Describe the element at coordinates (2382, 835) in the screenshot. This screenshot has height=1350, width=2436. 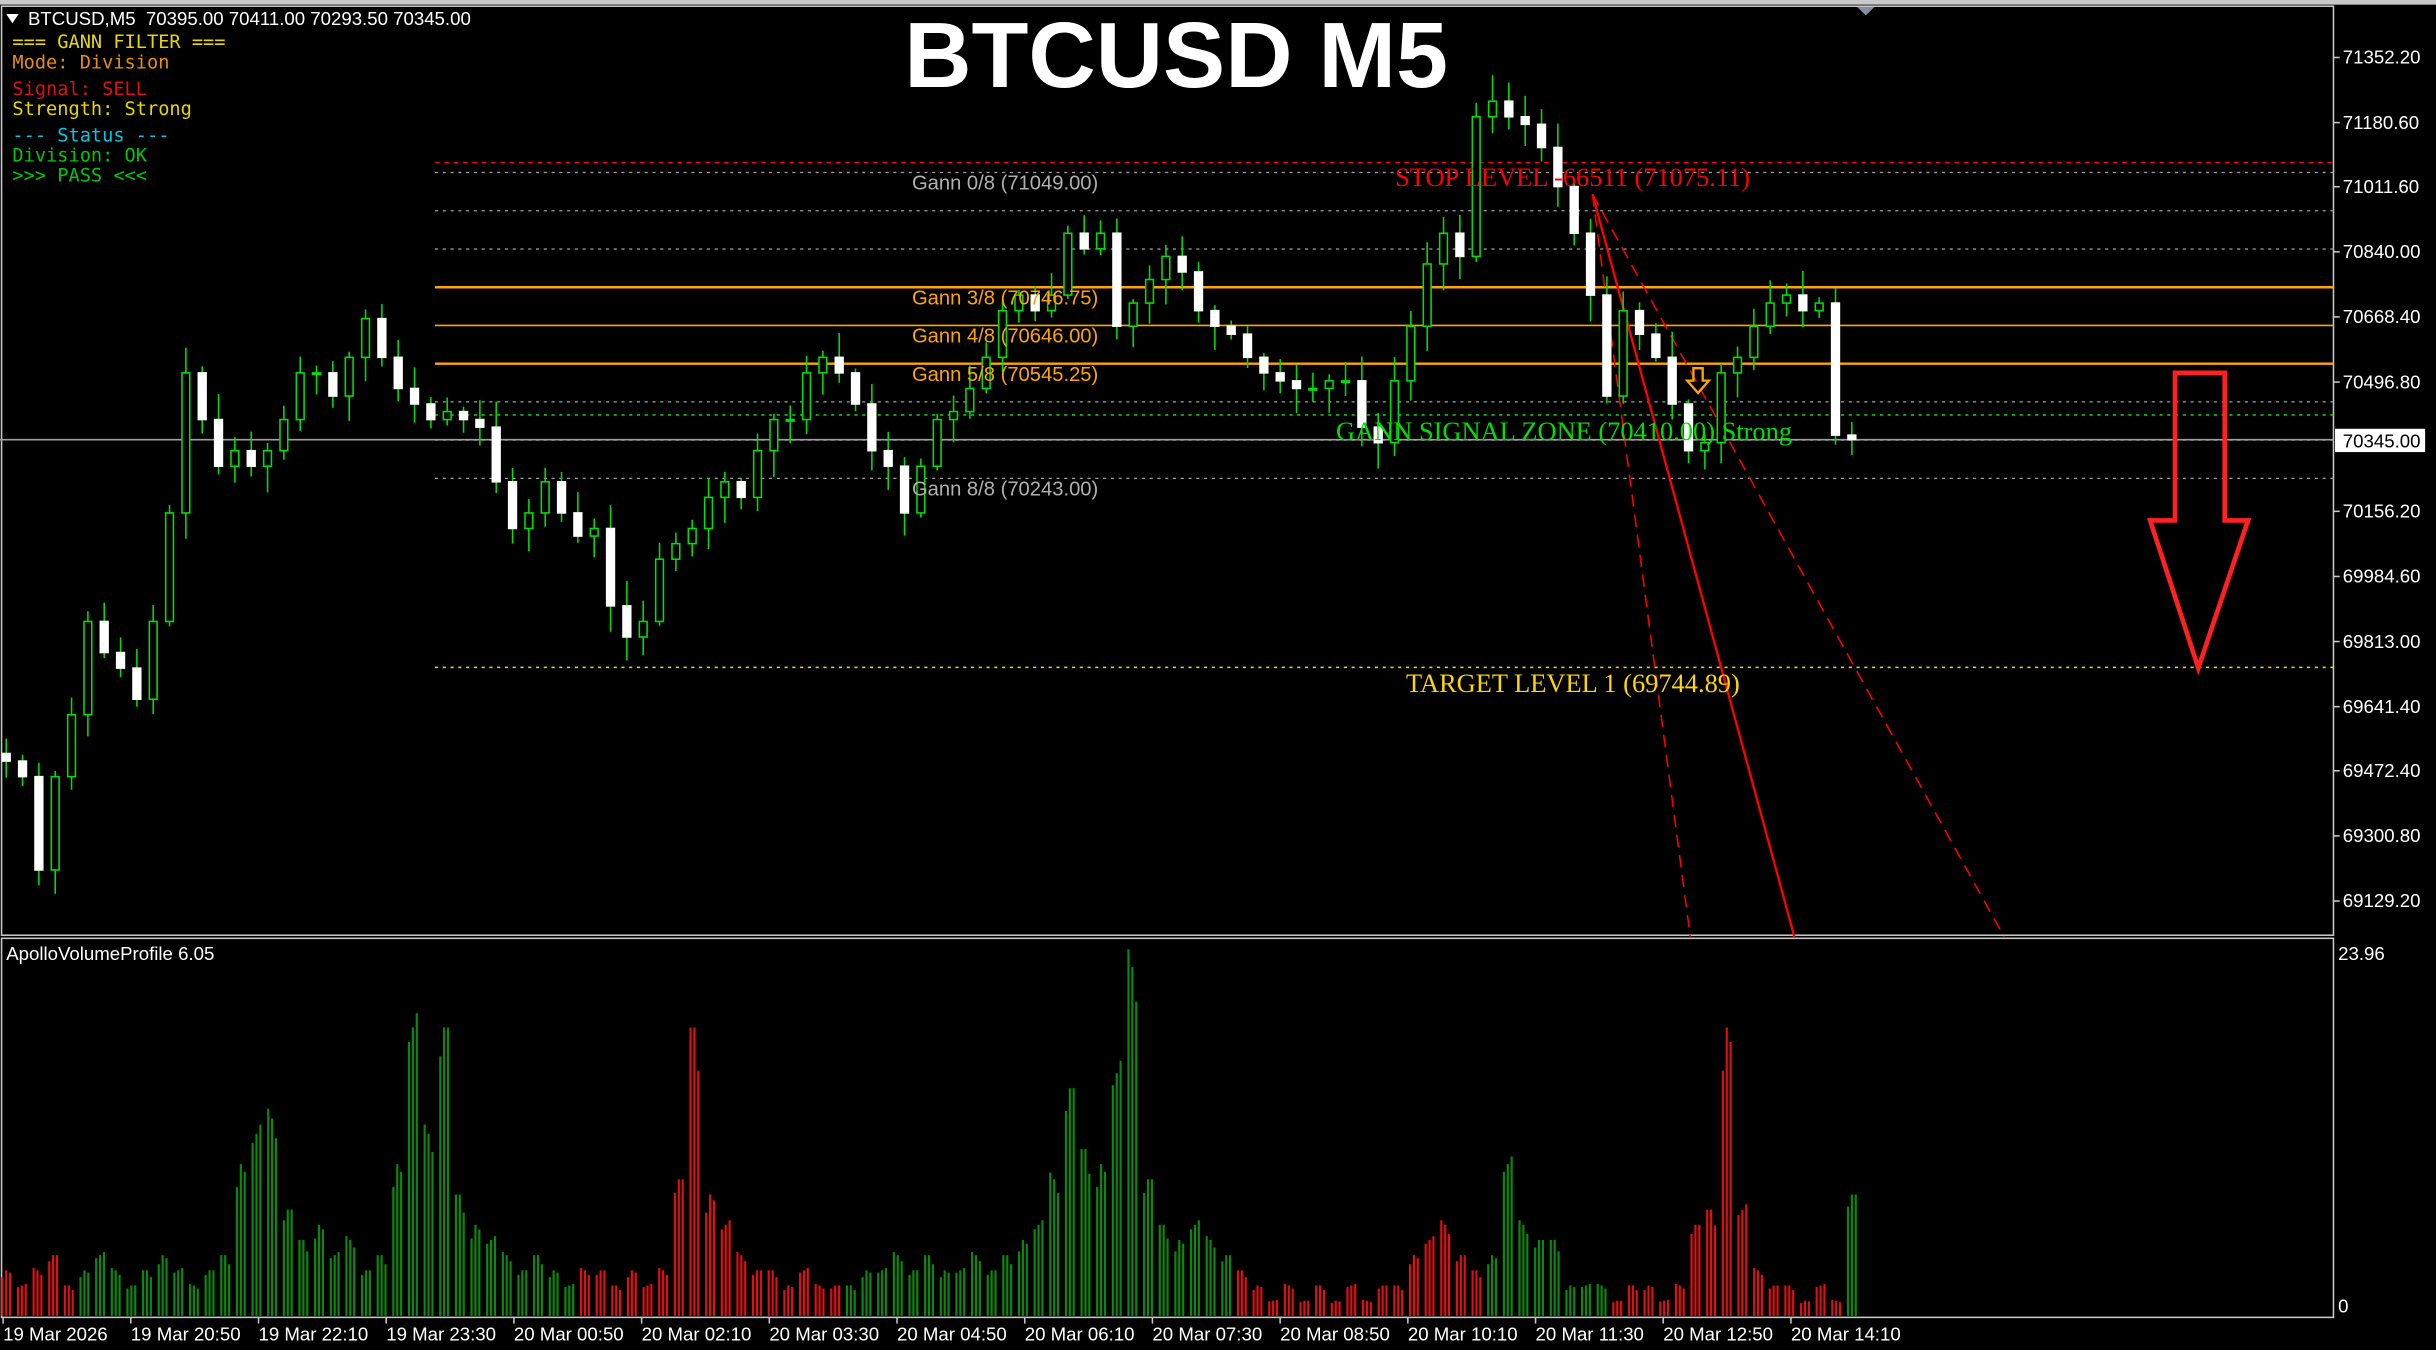
I see `price-tick-label: 69300.80` at that location.